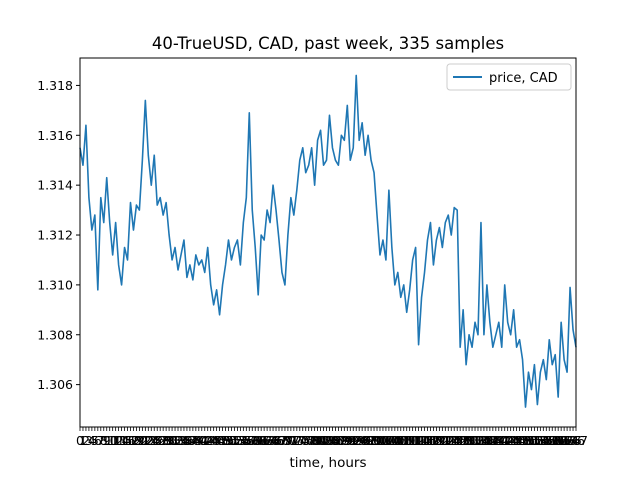 The height and width of the screenshot is (480, 640). Describe the element at coordinates (80, 440) in the screenshot. I see `x-tick-label: 0` at that location.